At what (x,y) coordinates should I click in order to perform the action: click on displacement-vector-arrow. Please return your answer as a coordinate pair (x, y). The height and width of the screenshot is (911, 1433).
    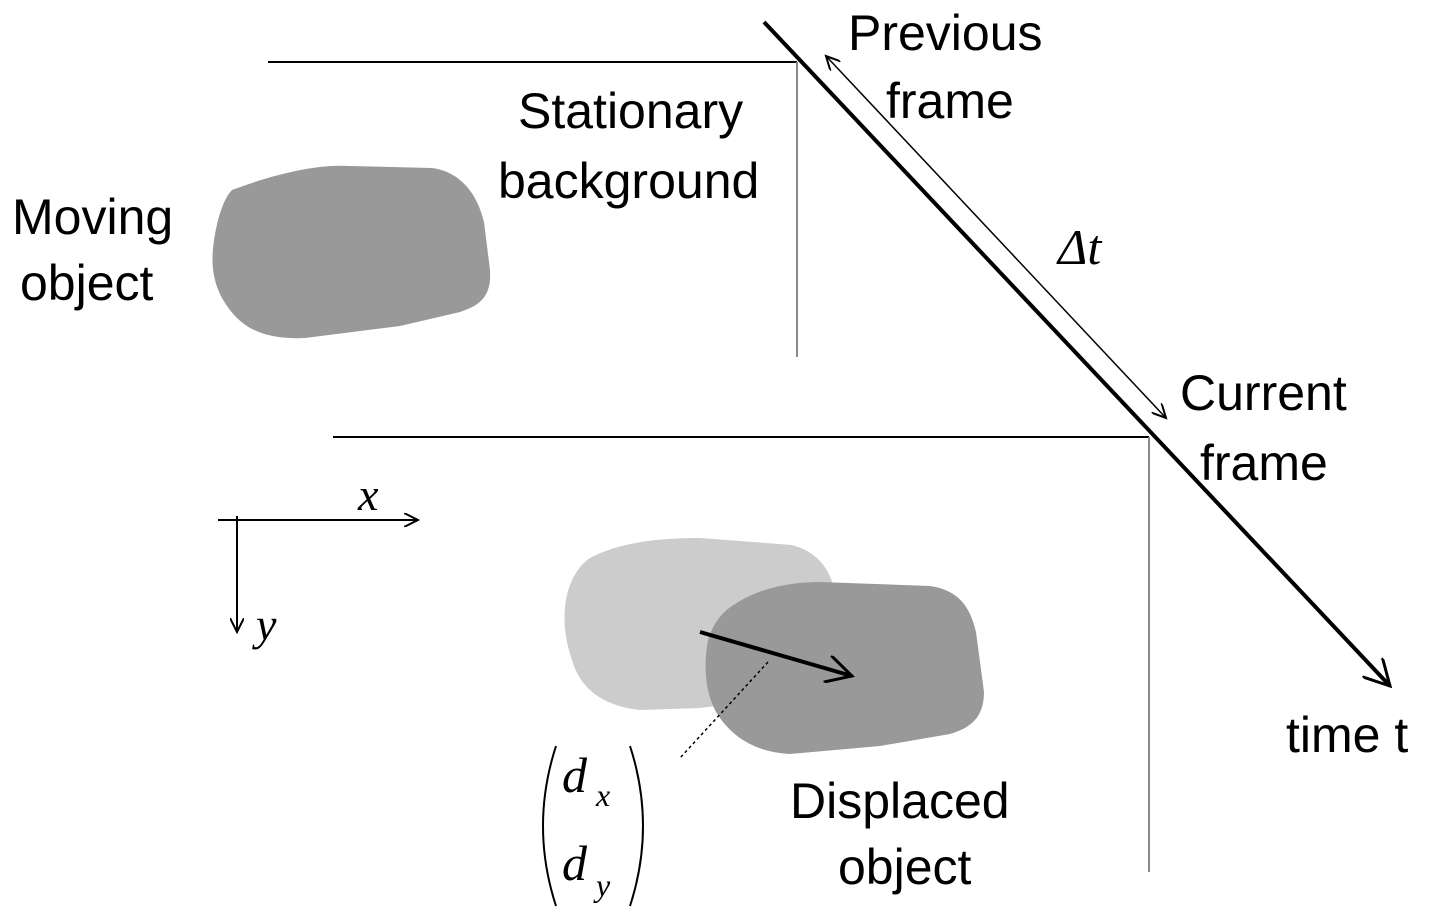
    Looking at the image, I should click on (775, 653).